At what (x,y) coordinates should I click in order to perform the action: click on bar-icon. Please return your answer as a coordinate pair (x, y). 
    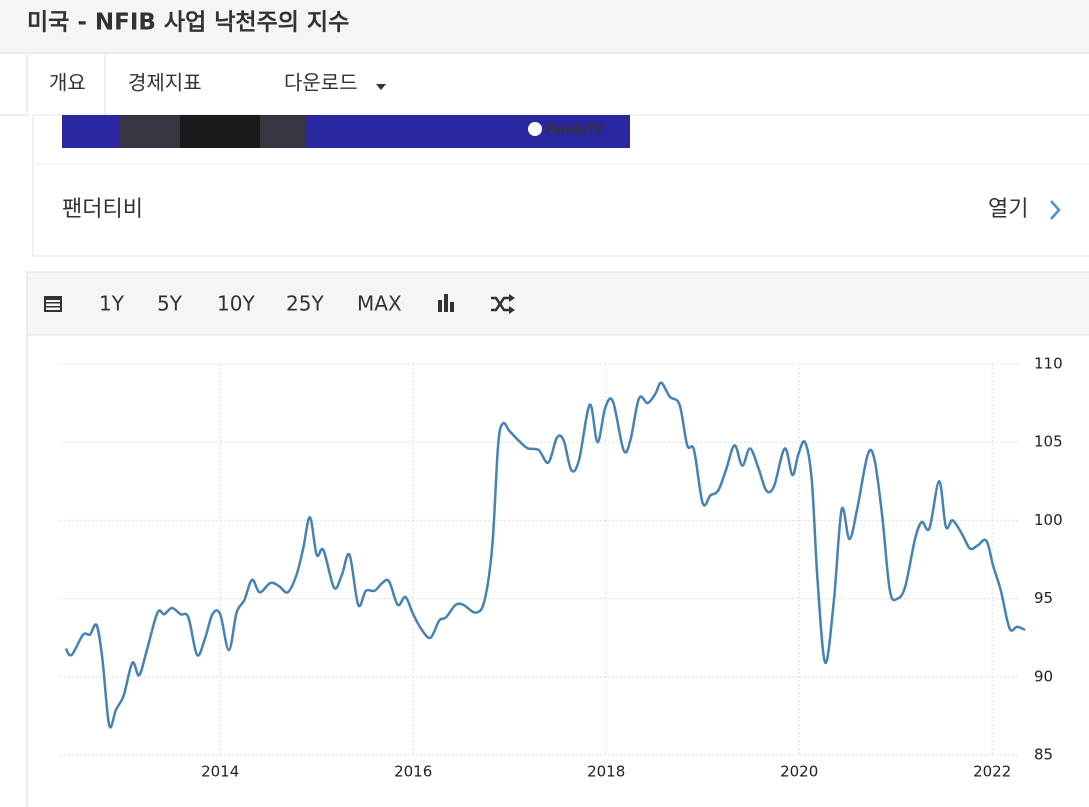
    Looking at the image, I should click on (446, 303).